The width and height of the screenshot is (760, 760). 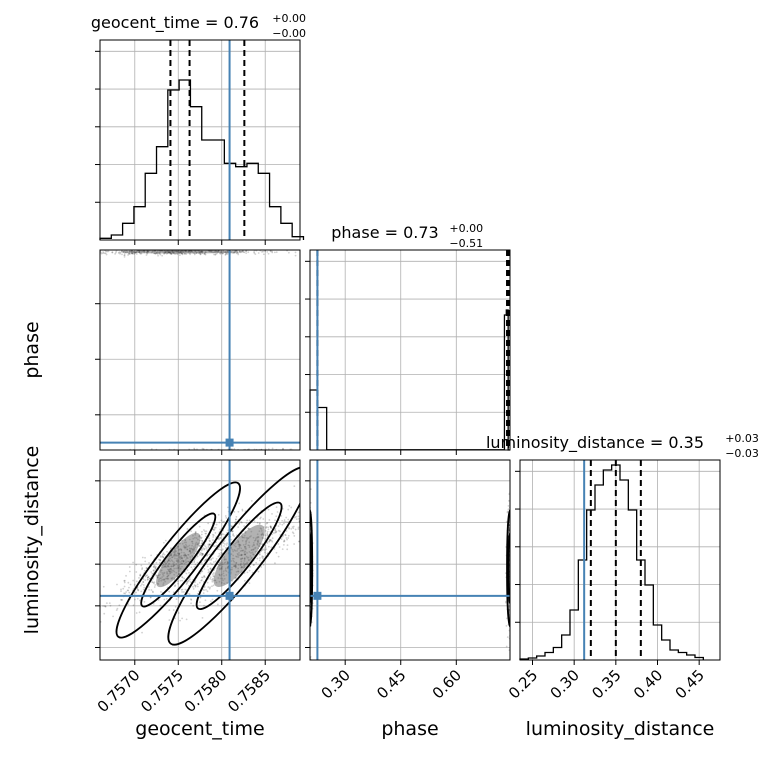 I want to click on density-core, so click(x=239, y=451).